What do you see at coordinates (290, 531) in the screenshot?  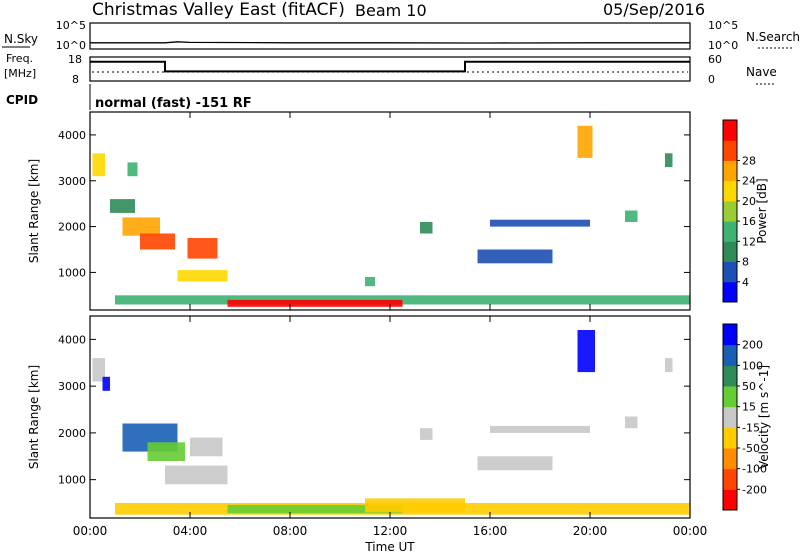 I see `time-tick-label: 08:00` at bounding box center [290, 531].